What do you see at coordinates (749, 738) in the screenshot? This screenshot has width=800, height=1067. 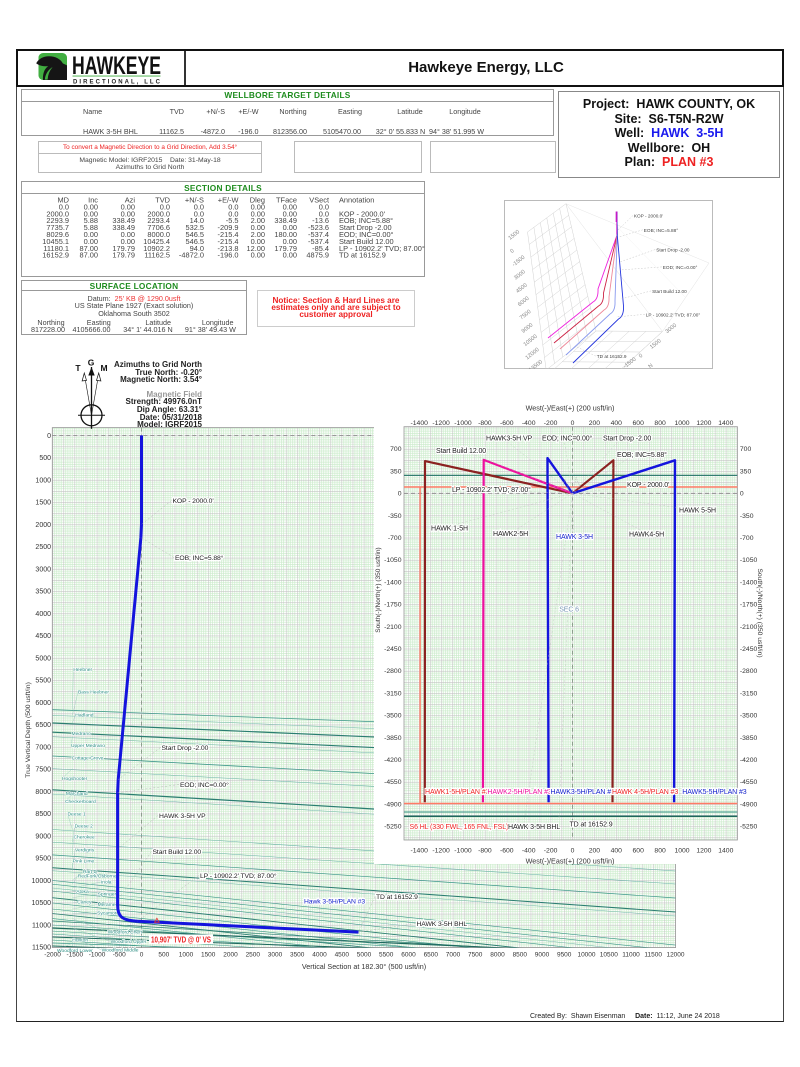 I see `svg-text: -3850` at bounding box center [749, 738].